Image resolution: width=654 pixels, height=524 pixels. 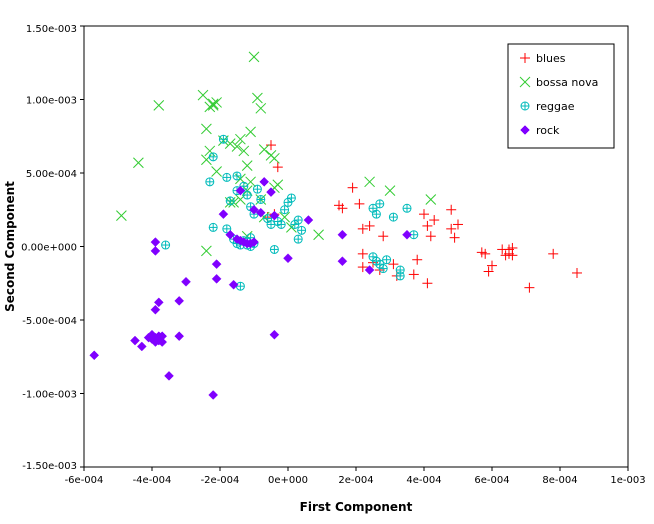 I want to click on y-tick-label: -1.00e-003, so click(x=49, y=395).